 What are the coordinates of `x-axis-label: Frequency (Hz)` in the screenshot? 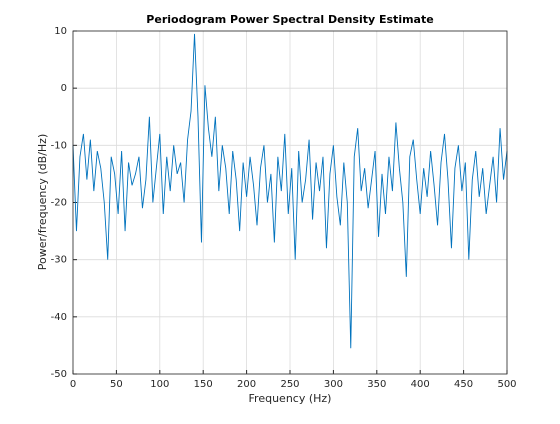 It's located at (290, 398).